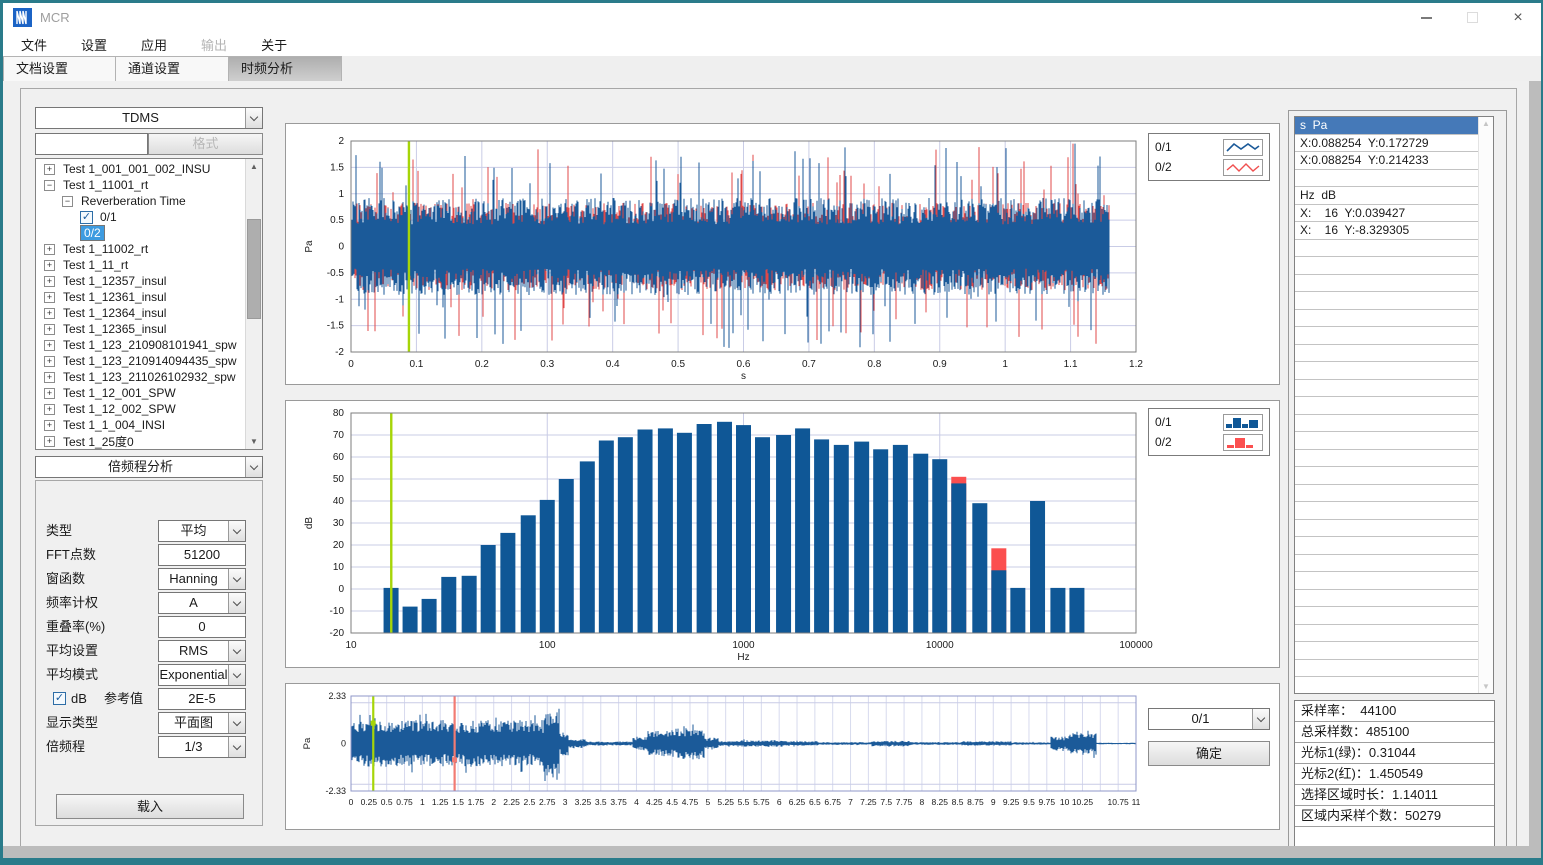  What do you see at coordinates (140, 297) in the screenshot?
I see `tree-item: + Test 1_12361_insul` at bounding box center [140, 297].